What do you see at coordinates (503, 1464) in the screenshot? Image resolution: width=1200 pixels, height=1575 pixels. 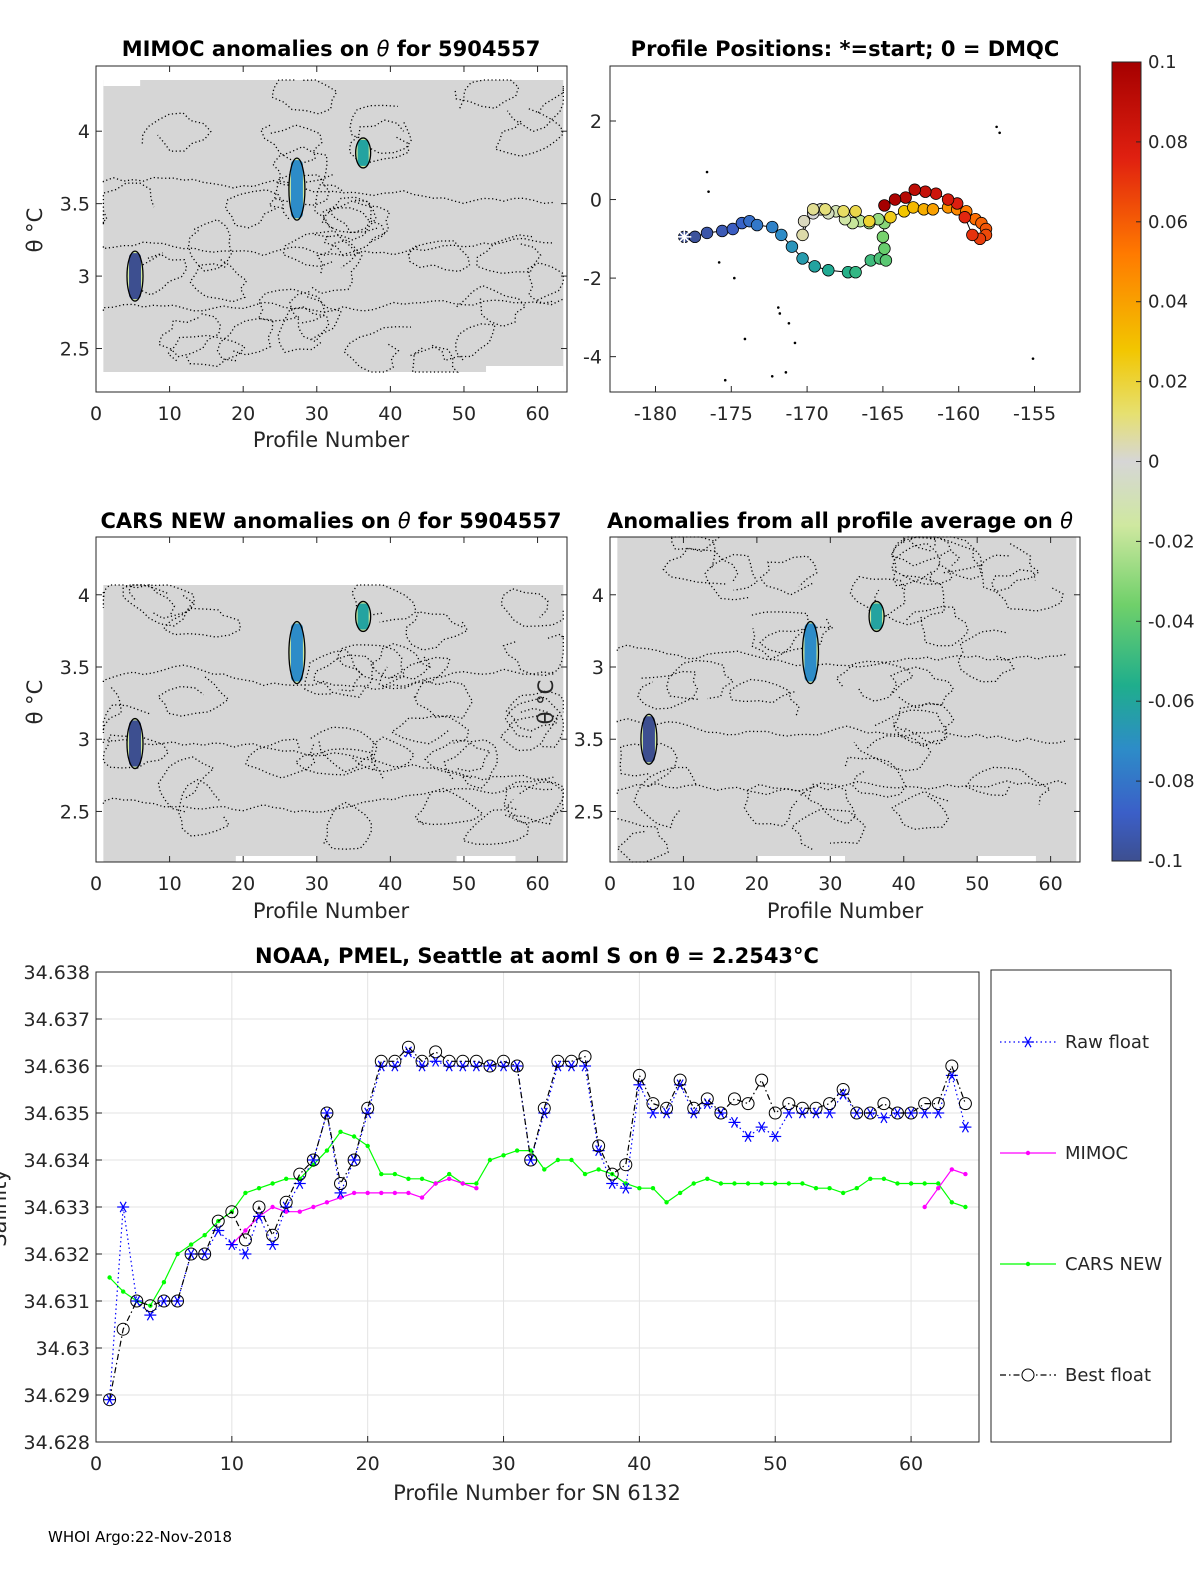 I see `x-tick-label: 30` at bounding box center [503, 1464].